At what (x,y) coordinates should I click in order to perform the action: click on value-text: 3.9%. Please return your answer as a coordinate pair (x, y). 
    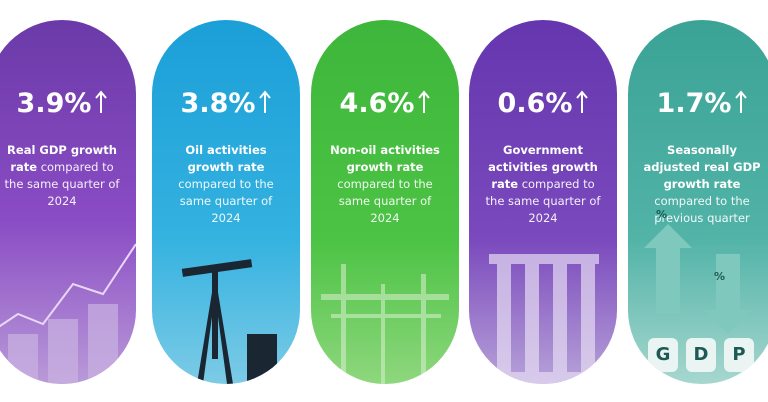
    Looking at the image, I should click on (54, 103).